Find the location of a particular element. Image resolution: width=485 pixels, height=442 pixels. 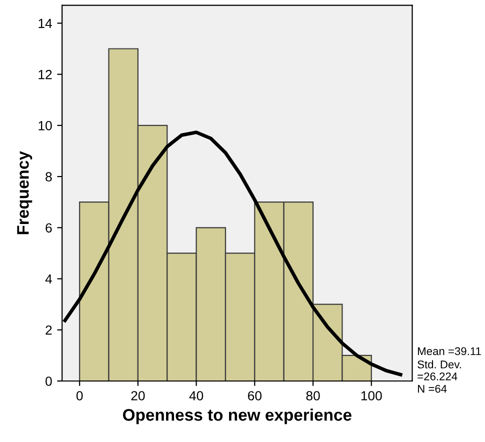

y-tick-label: 2 is located at coordinates (49, 330).